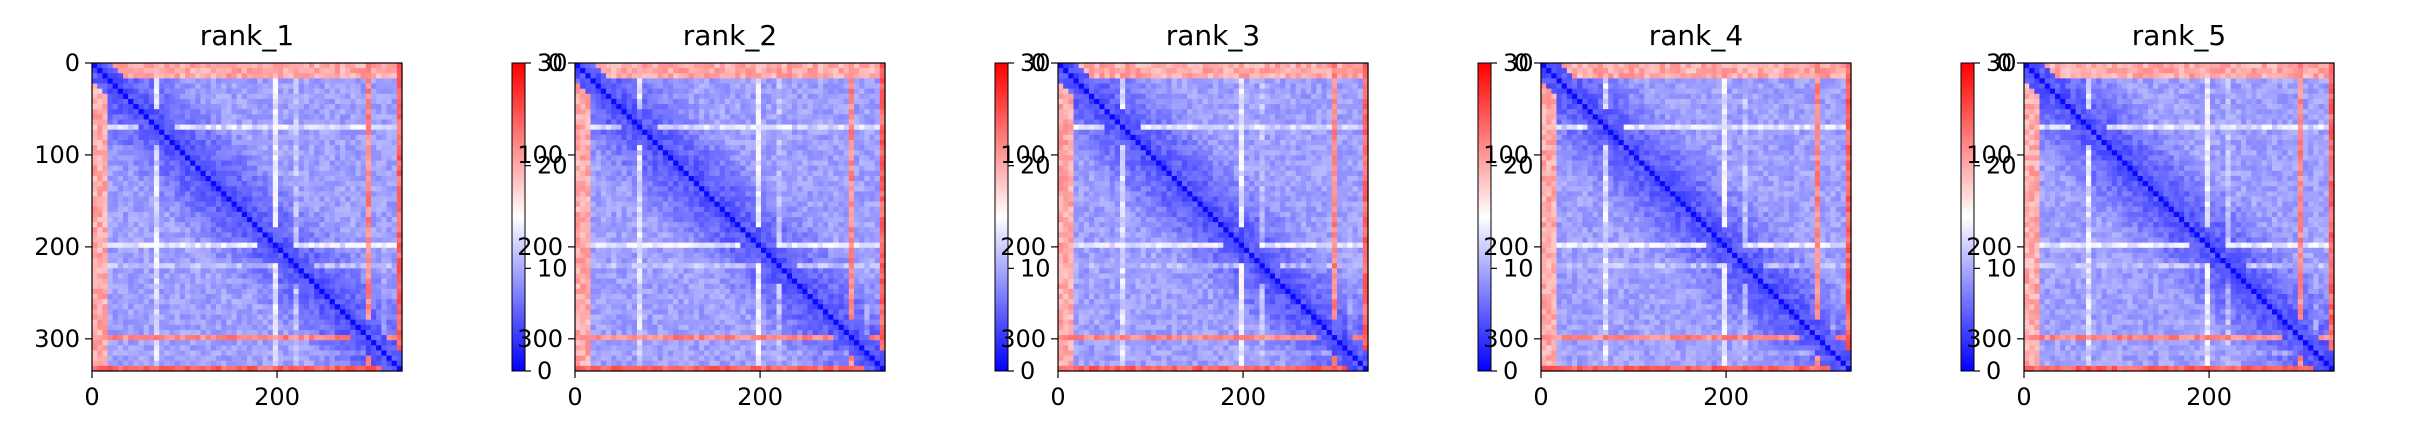 The image size is (2434, 438). I want to click on panel-title: rank_5, so click(2179, 35).